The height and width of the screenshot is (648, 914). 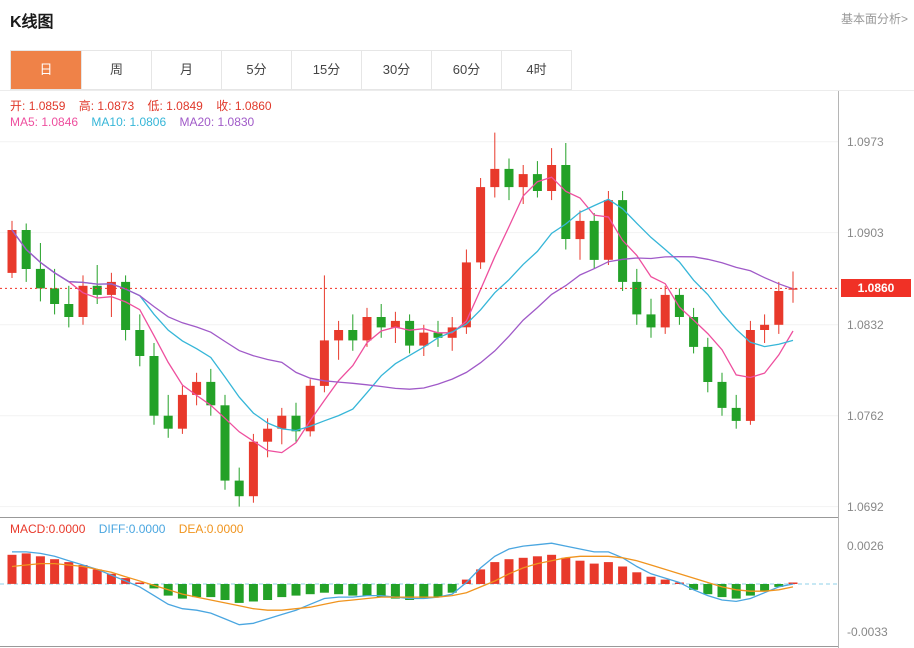 What do you see at coordinates (116, 70) in the screenshot?
I see `period-tab-1: 周` at bounding box center [116, 70].